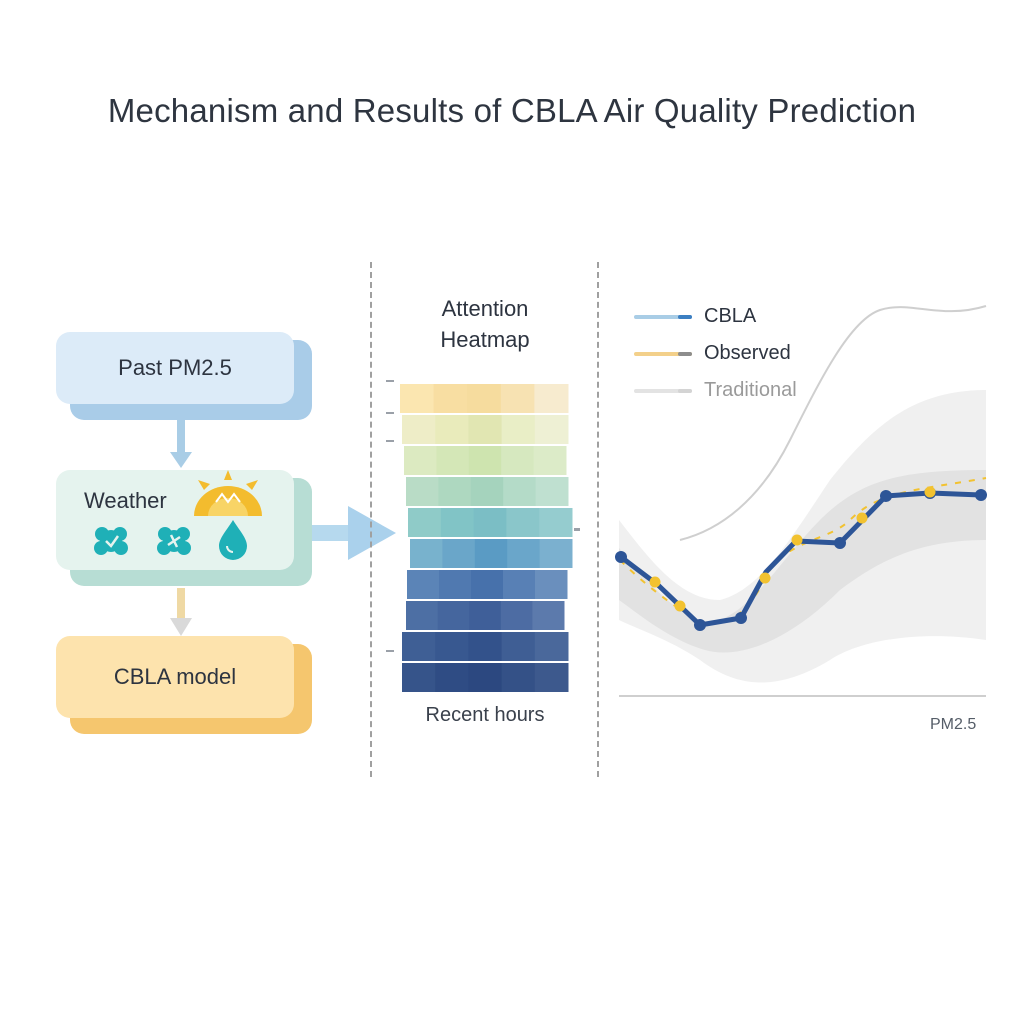 The height and width of the screenshot is (1024, 1024). I want to click on legend-swatch-traditional, so click(663, 390).